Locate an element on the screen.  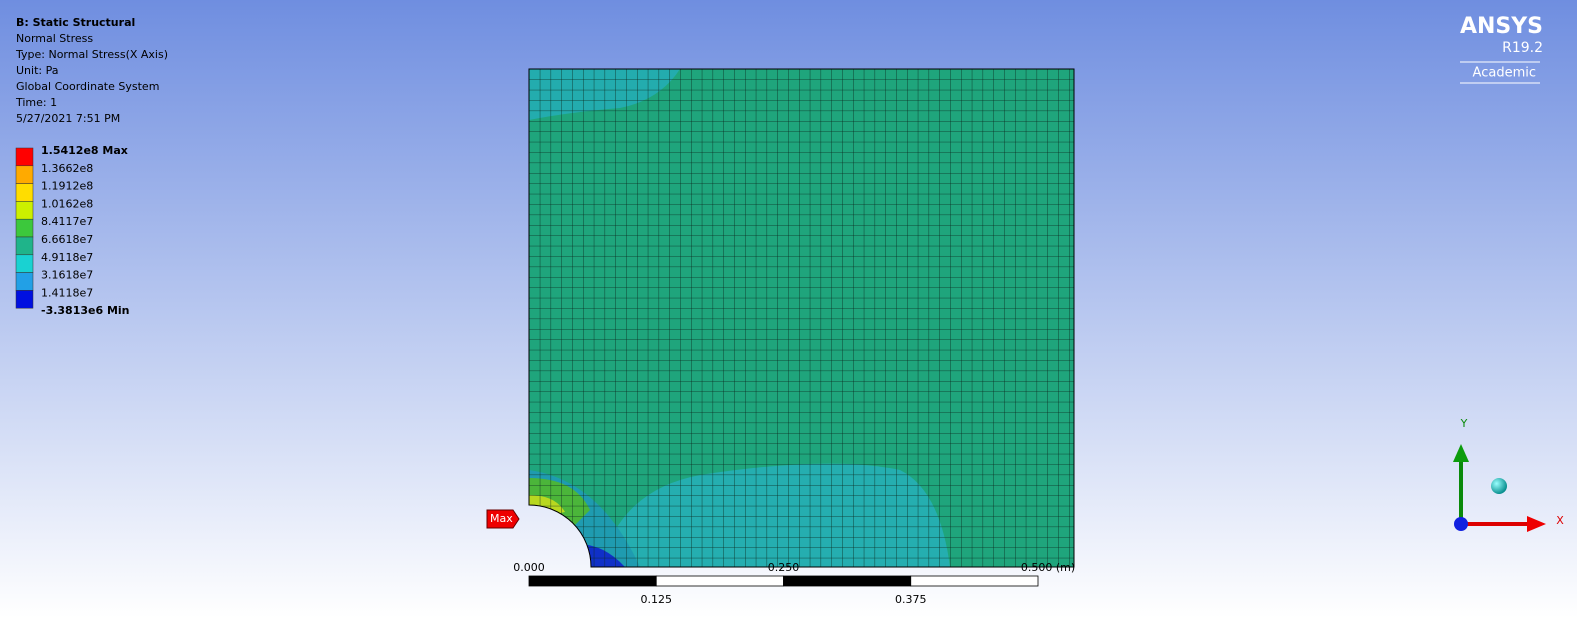
scale-label: 0.125 is located at coordinates (657, 599).